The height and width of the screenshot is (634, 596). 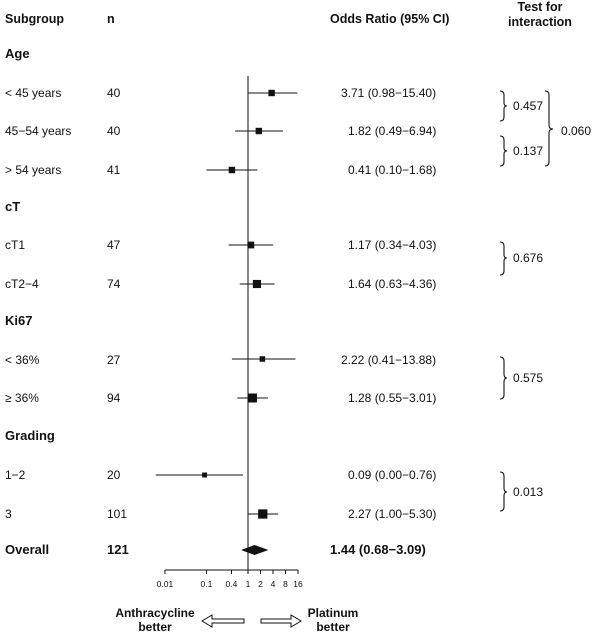 What do you see at coordinates (392, 475) in the screenshot?
I see `row-or-text: 0.09 (0.00−0.76)` at bounding box center [392, 475].